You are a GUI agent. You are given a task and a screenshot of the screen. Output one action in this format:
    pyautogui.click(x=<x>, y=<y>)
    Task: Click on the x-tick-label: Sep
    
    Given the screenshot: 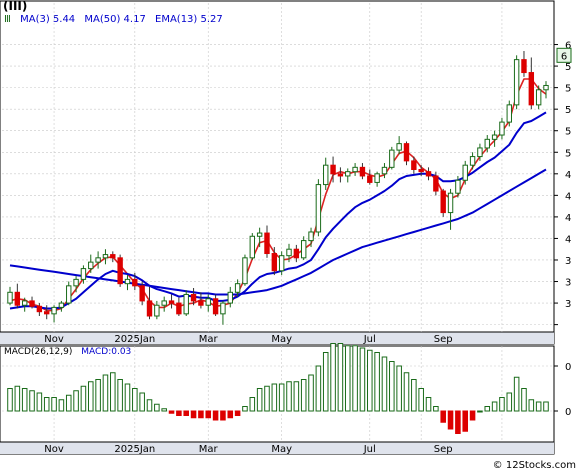 What is the action you would take?
    pyautogui.click(x=443, y=339)
    